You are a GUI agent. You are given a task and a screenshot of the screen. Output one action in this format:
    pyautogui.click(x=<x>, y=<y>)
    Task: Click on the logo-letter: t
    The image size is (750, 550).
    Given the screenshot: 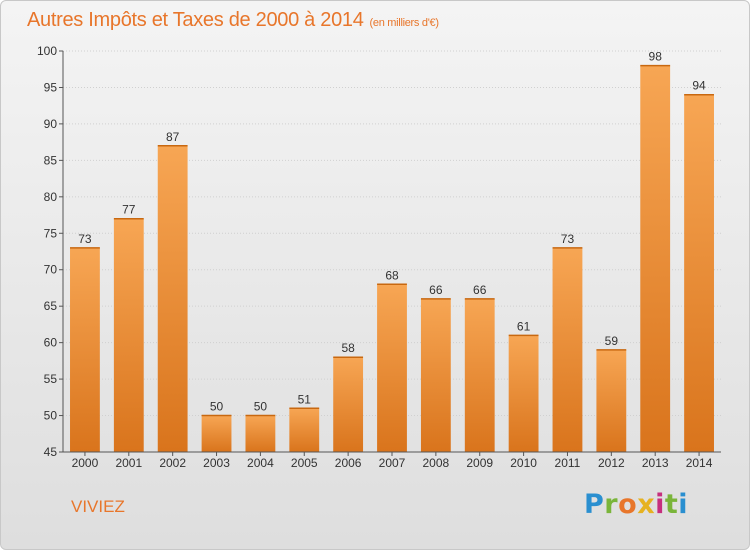 What is the action you would take?
    pyautogui.click(x=671, y=504)
    